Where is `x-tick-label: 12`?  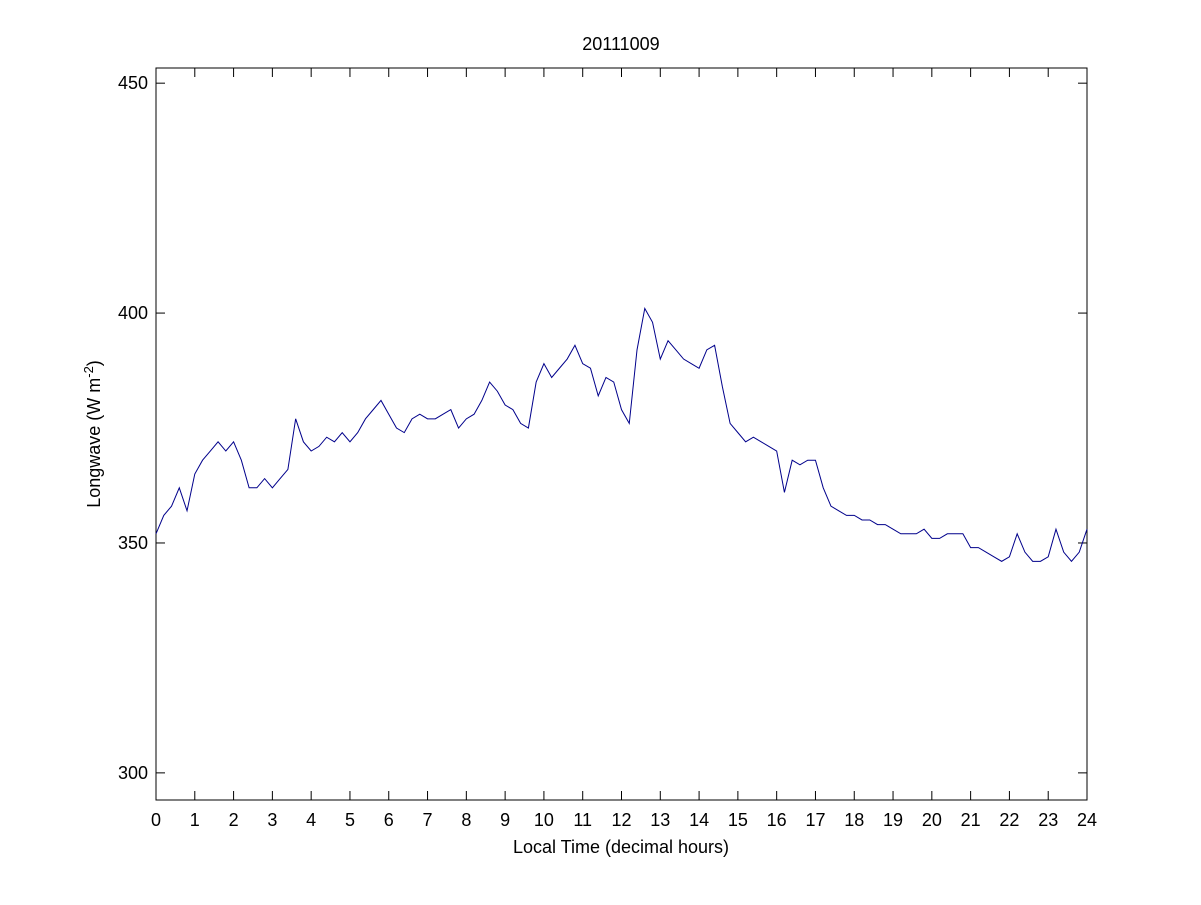 x-tick-label: 12 is located at coordinates (621, 820).